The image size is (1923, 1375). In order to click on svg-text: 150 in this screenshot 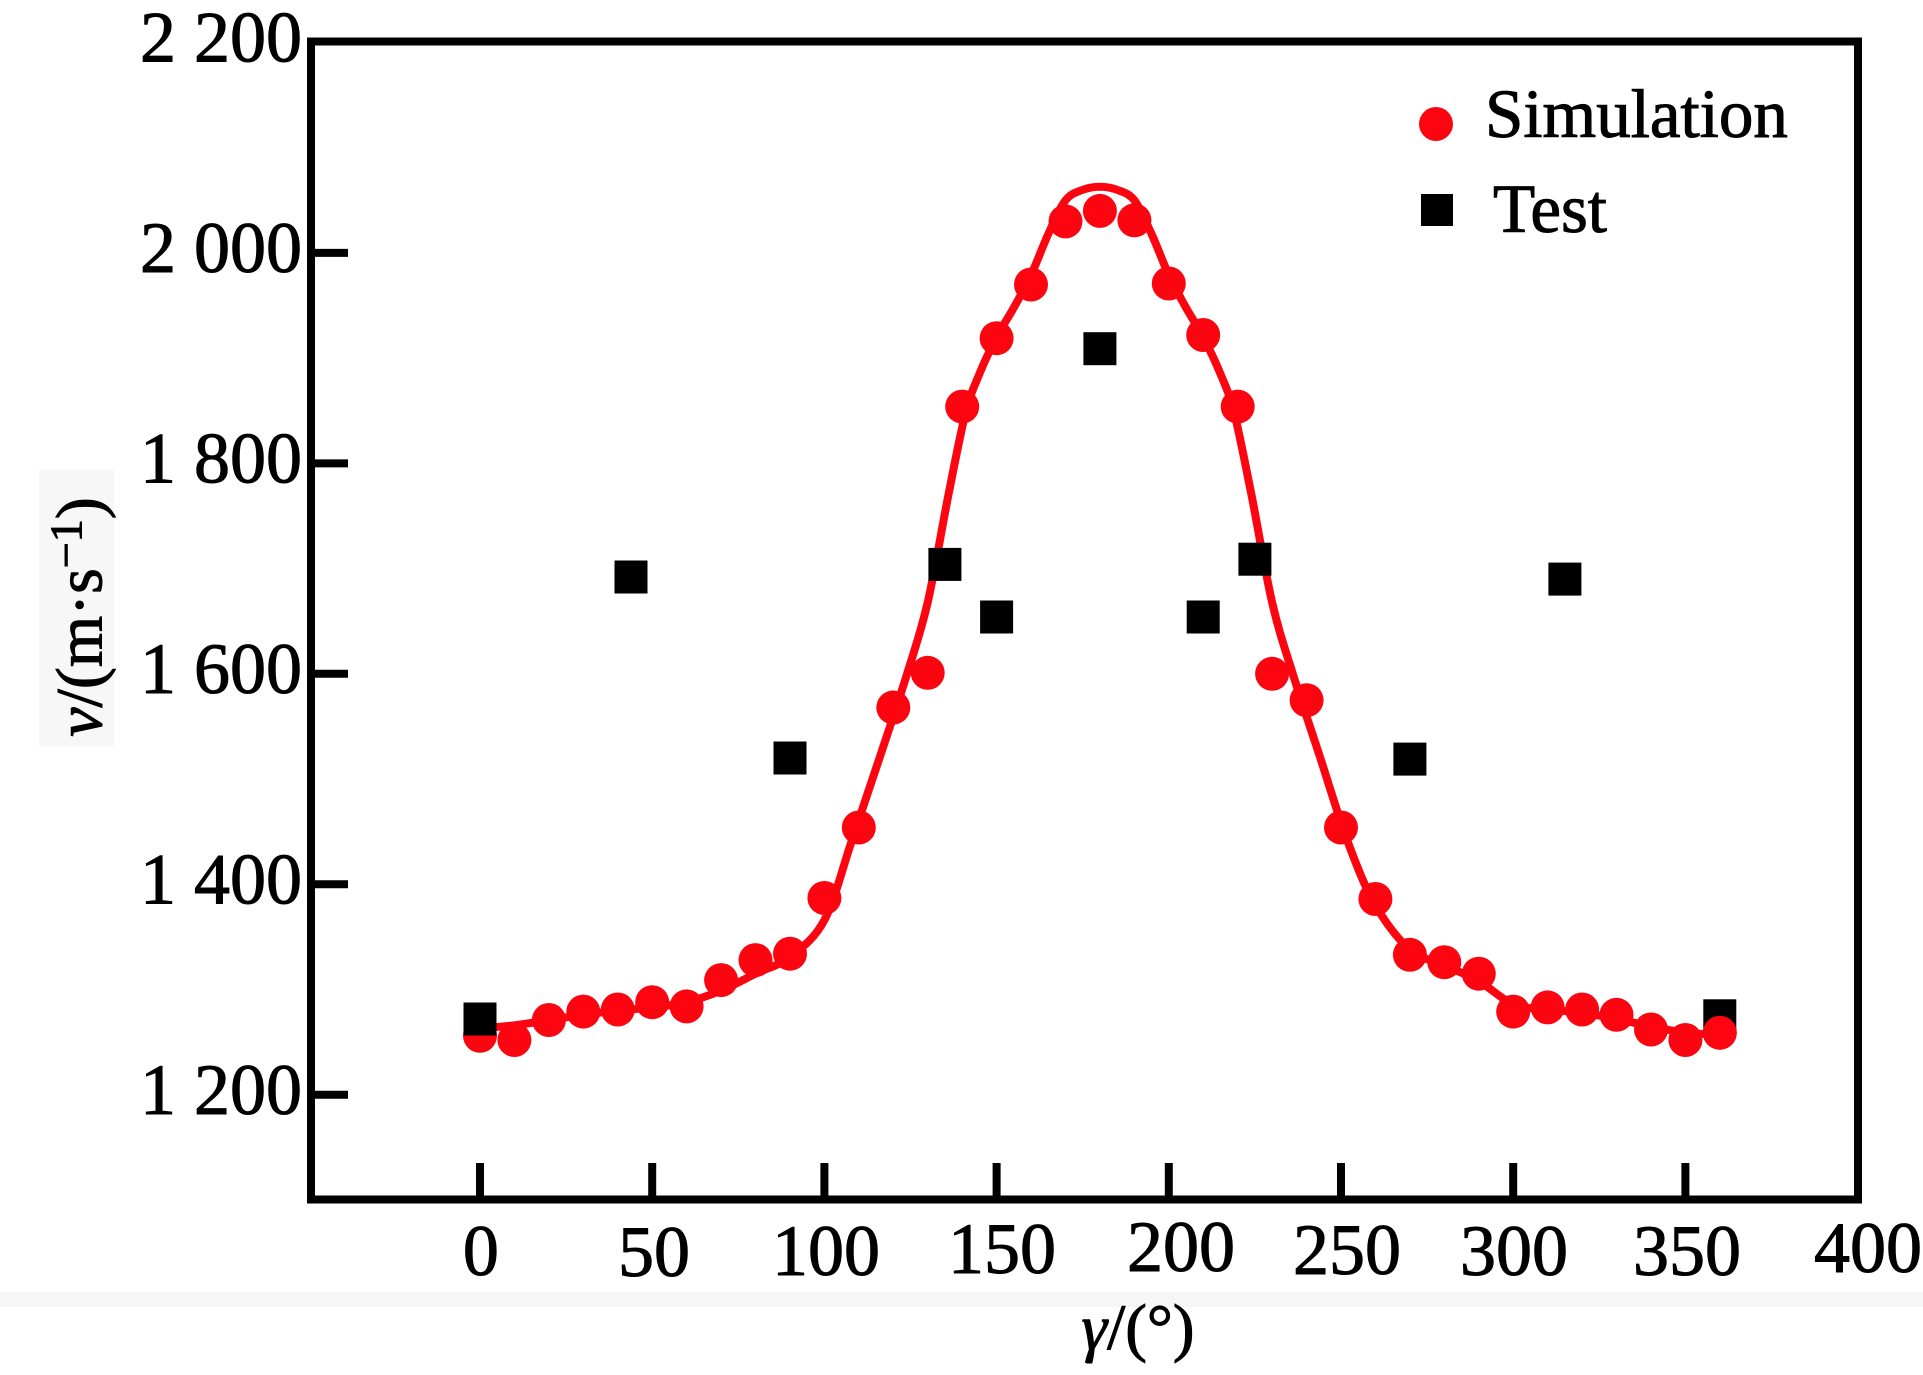, I will do `click(1002, 1249)`.